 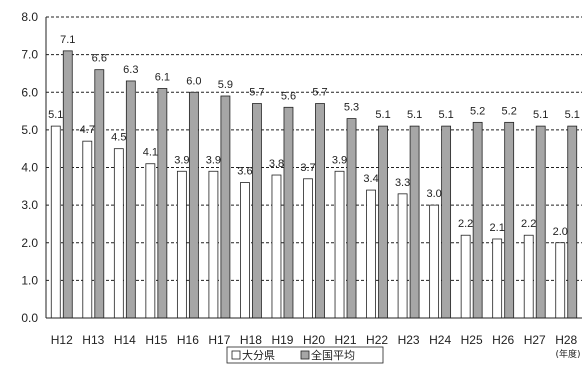 I want to click on x-tick-label: H24, so click(x=440, y=340).